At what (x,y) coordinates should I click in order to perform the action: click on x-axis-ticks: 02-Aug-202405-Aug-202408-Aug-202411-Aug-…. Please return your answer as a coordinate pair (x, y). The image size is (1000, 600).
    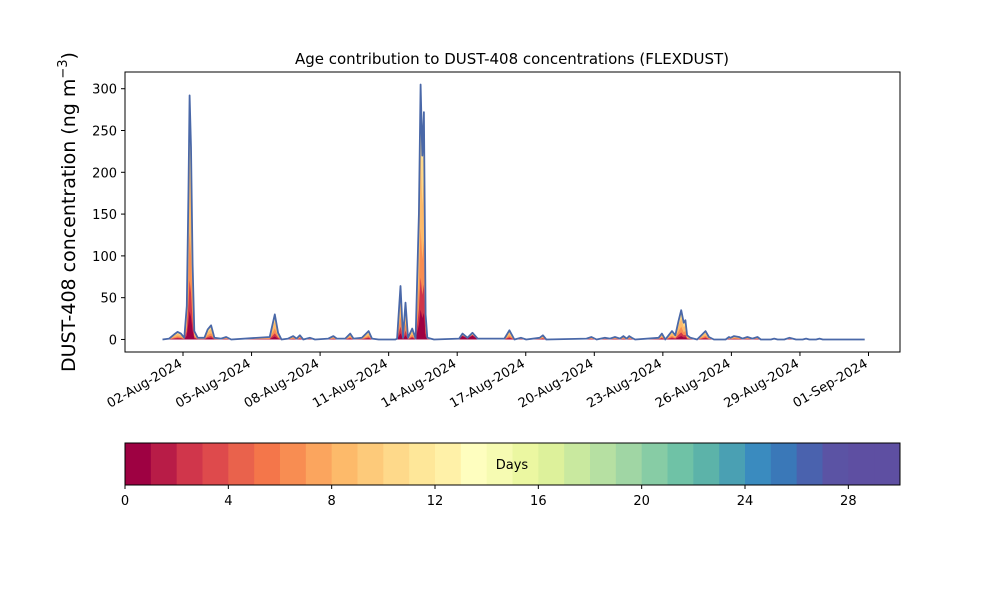
    Looking at the image, I should click on (488, 382).